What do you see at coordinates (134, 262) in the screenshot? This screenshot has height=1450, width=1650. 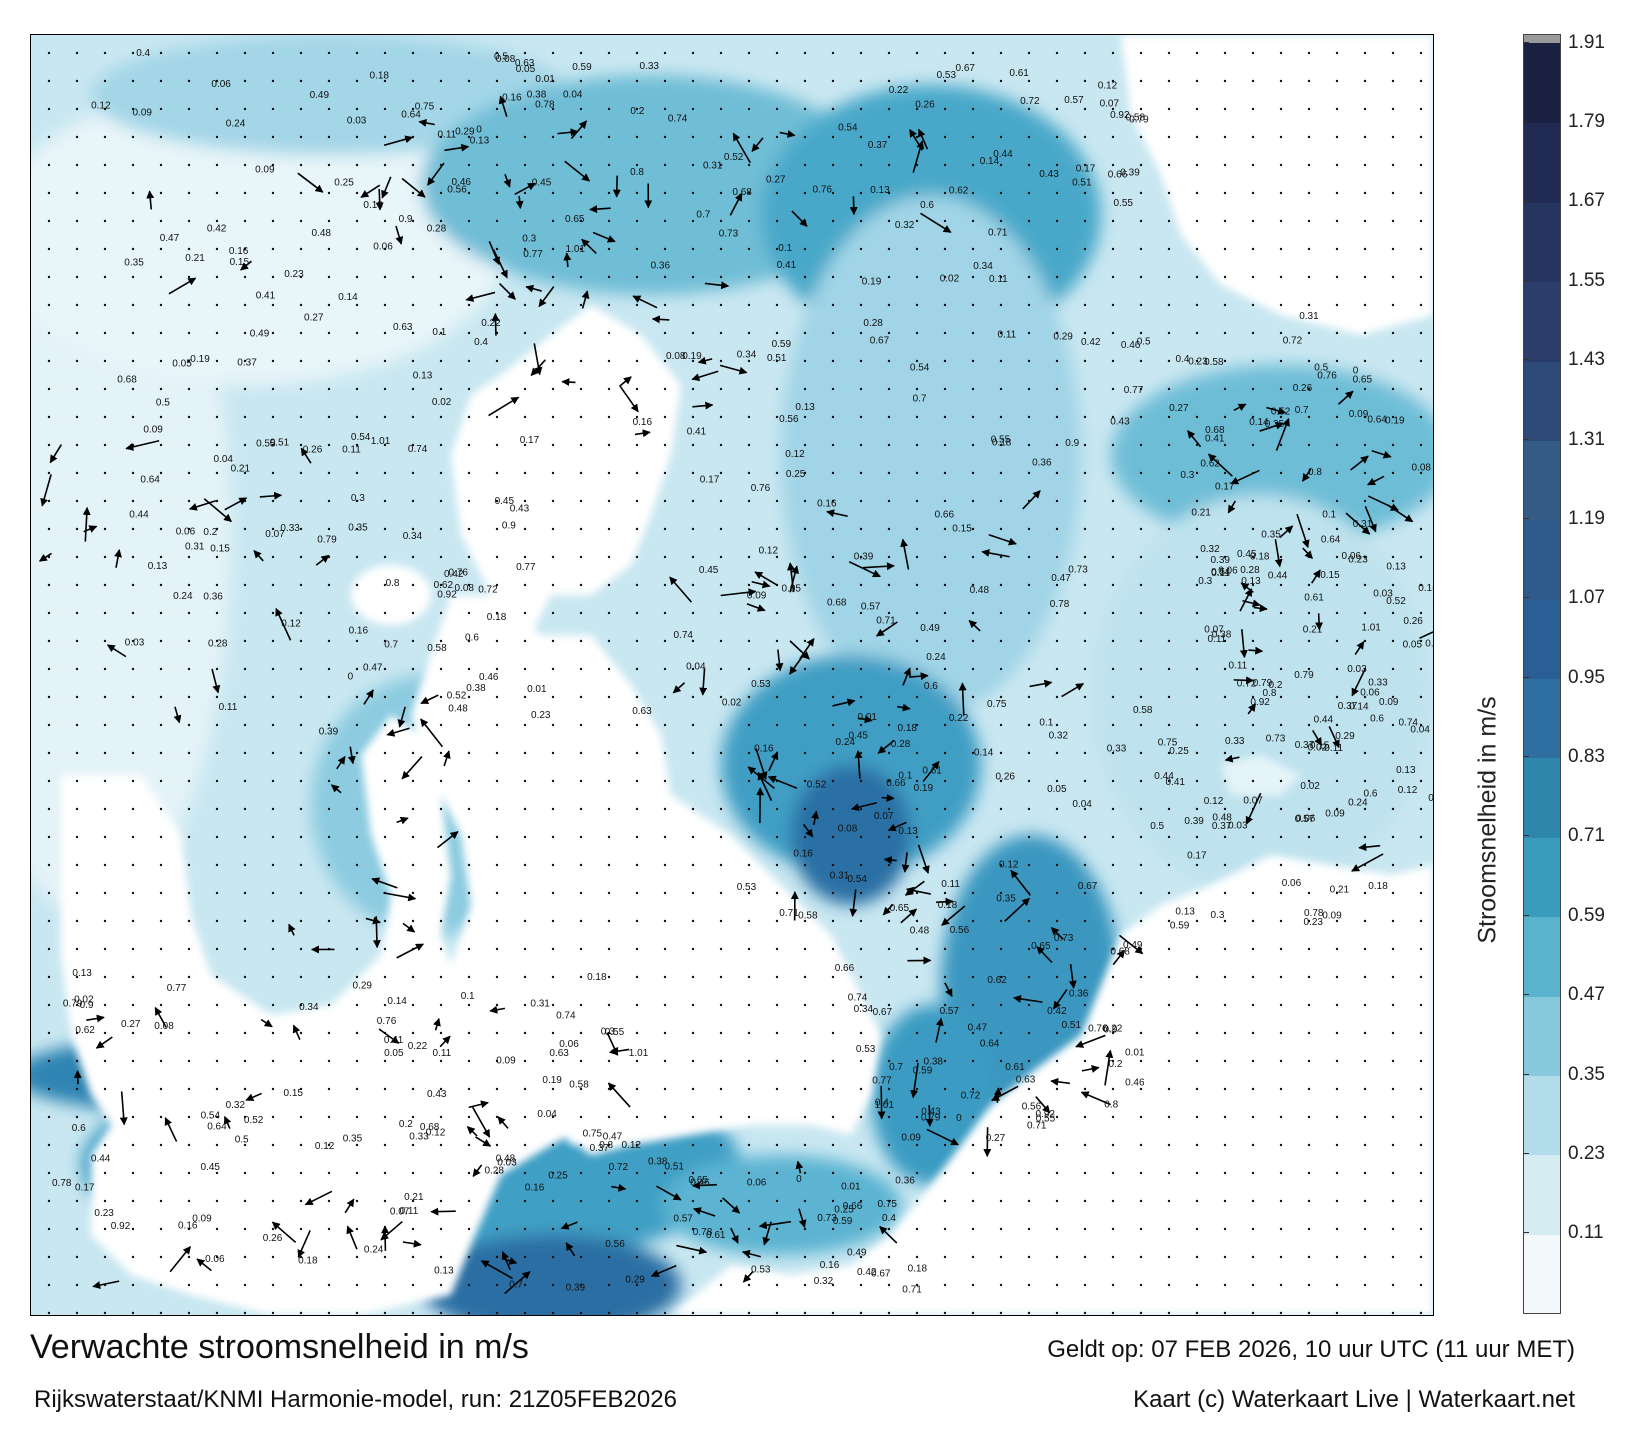 I see `speed-value-label: 0.35` at bounding box center [134, 262].